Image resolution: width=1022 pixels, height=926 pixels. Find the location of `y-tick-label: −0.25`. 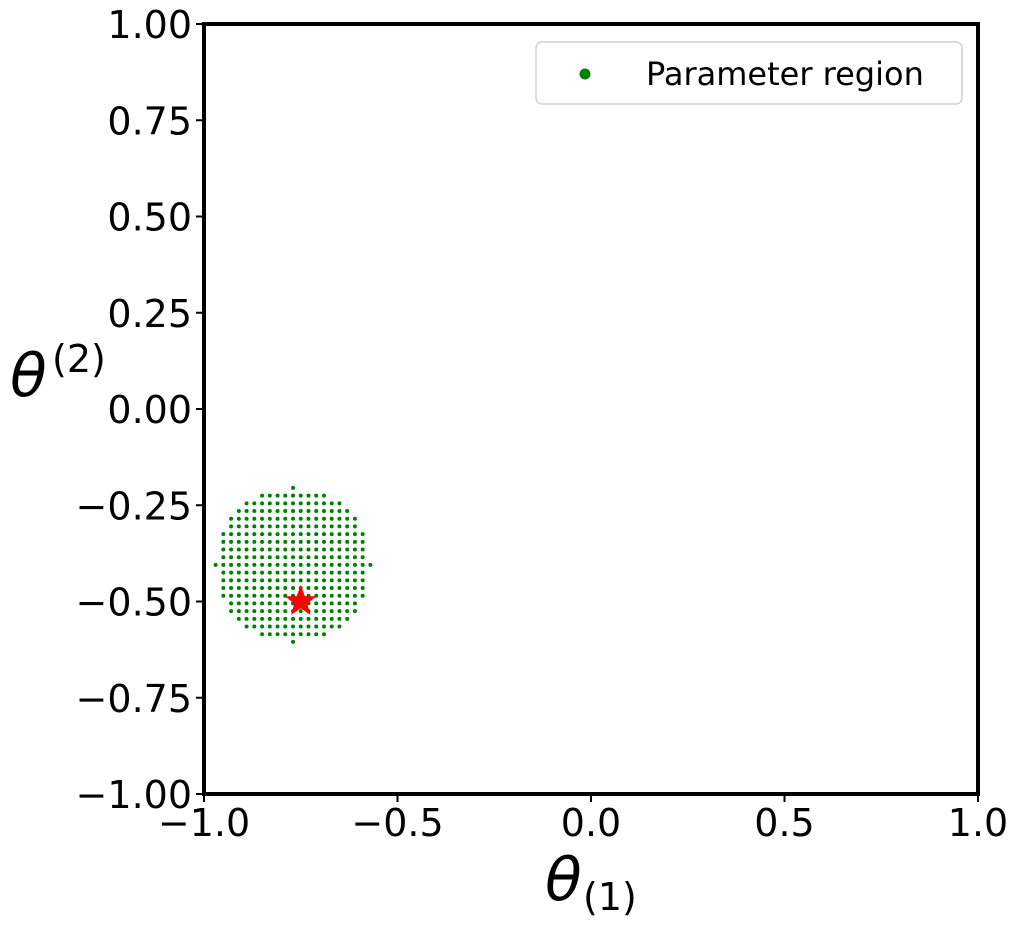

y-tick-label: −0.25 is located at coordinates (134, 506).